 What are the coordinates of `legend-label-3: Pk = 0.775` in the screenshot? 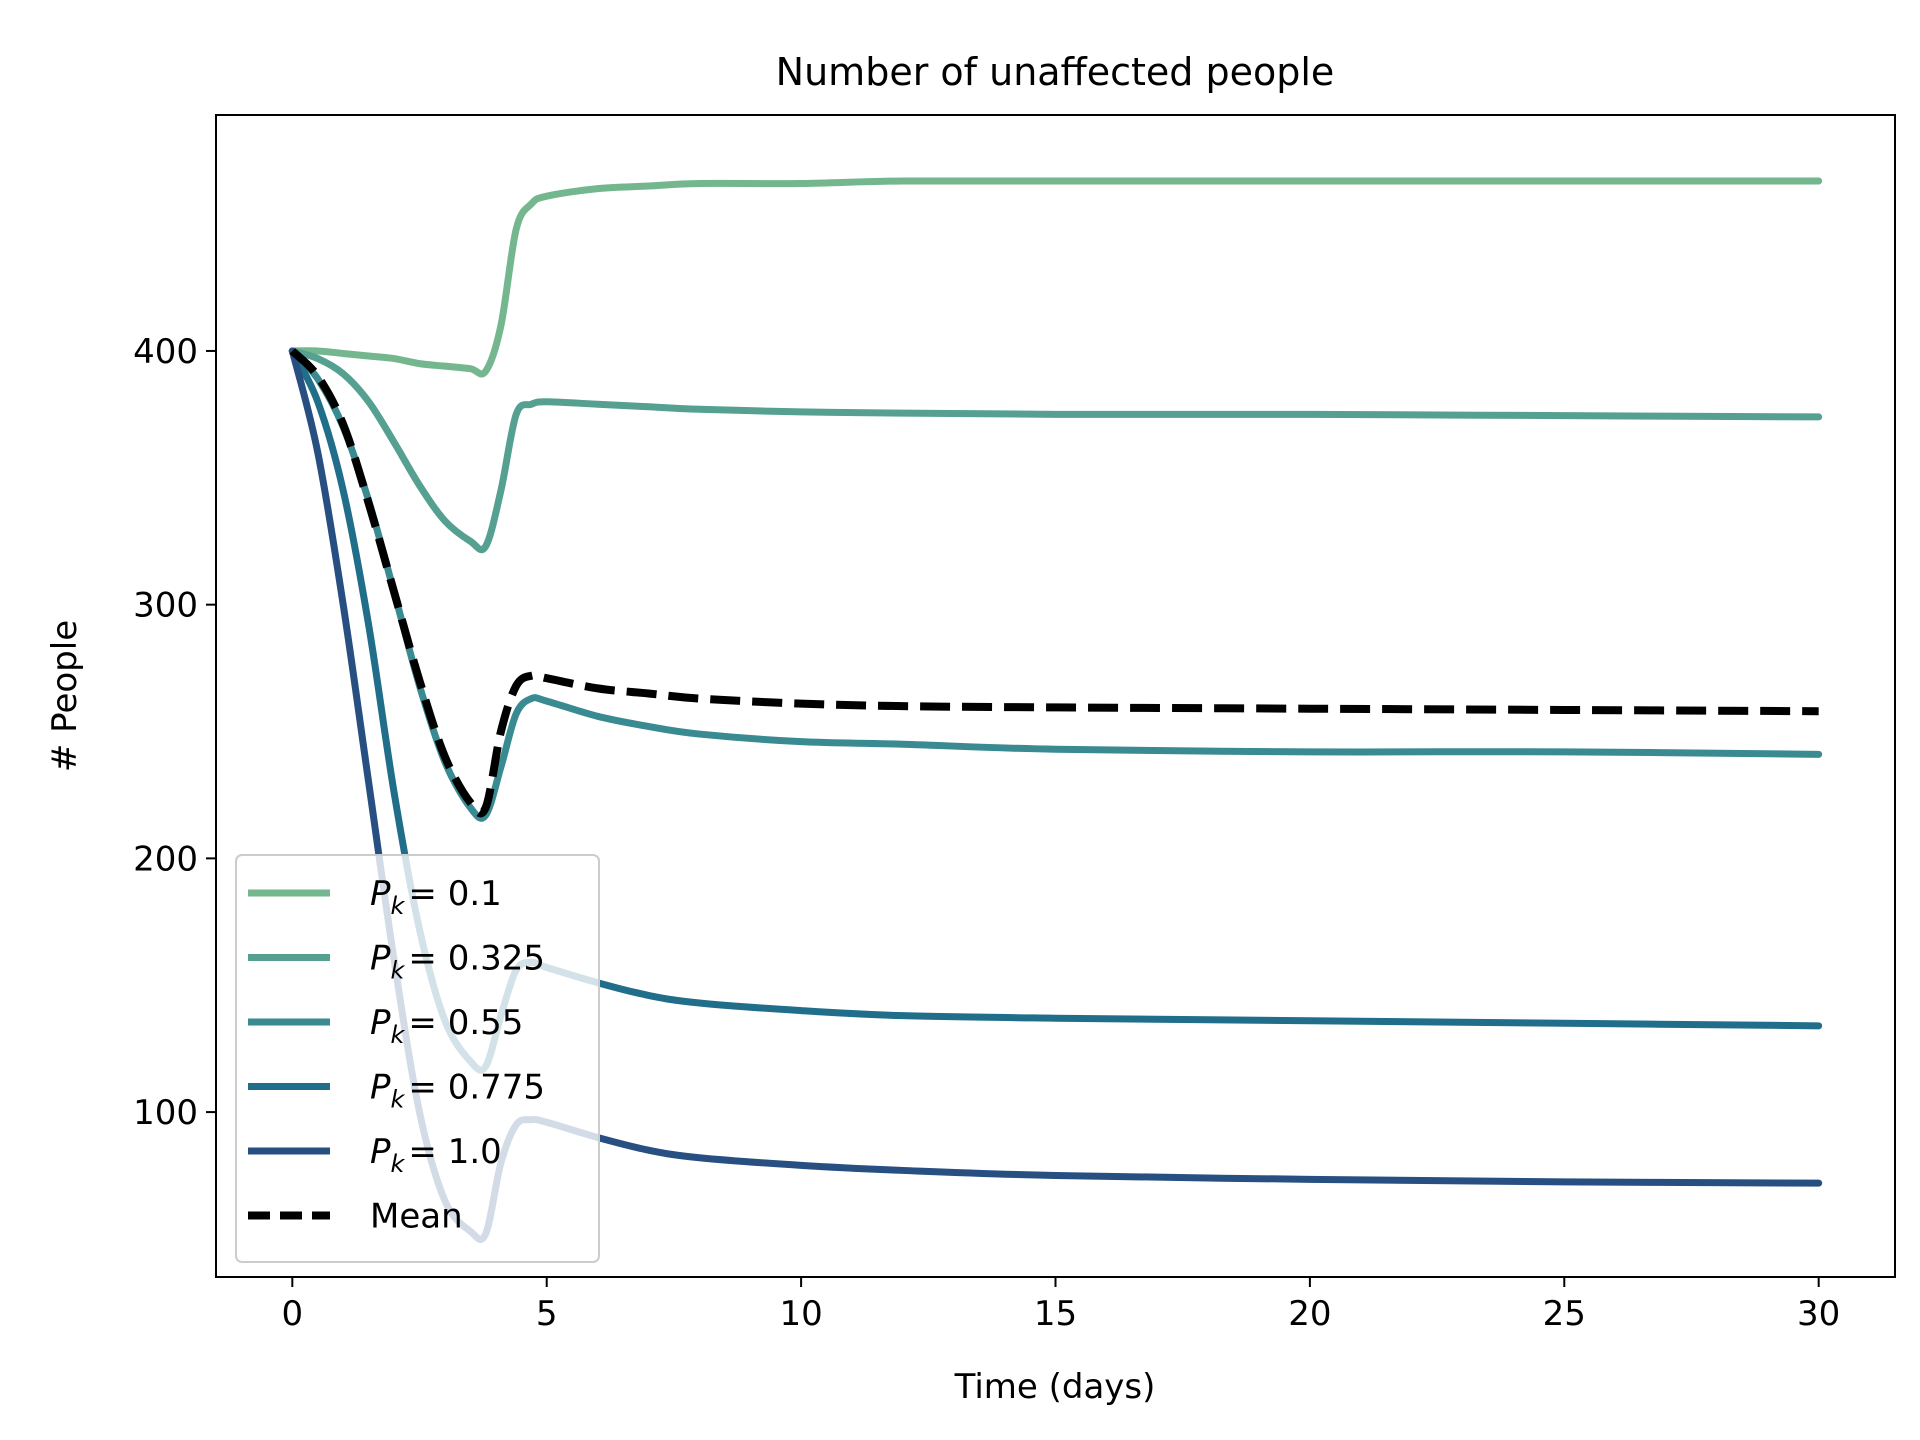 It's located at (457, 1091).